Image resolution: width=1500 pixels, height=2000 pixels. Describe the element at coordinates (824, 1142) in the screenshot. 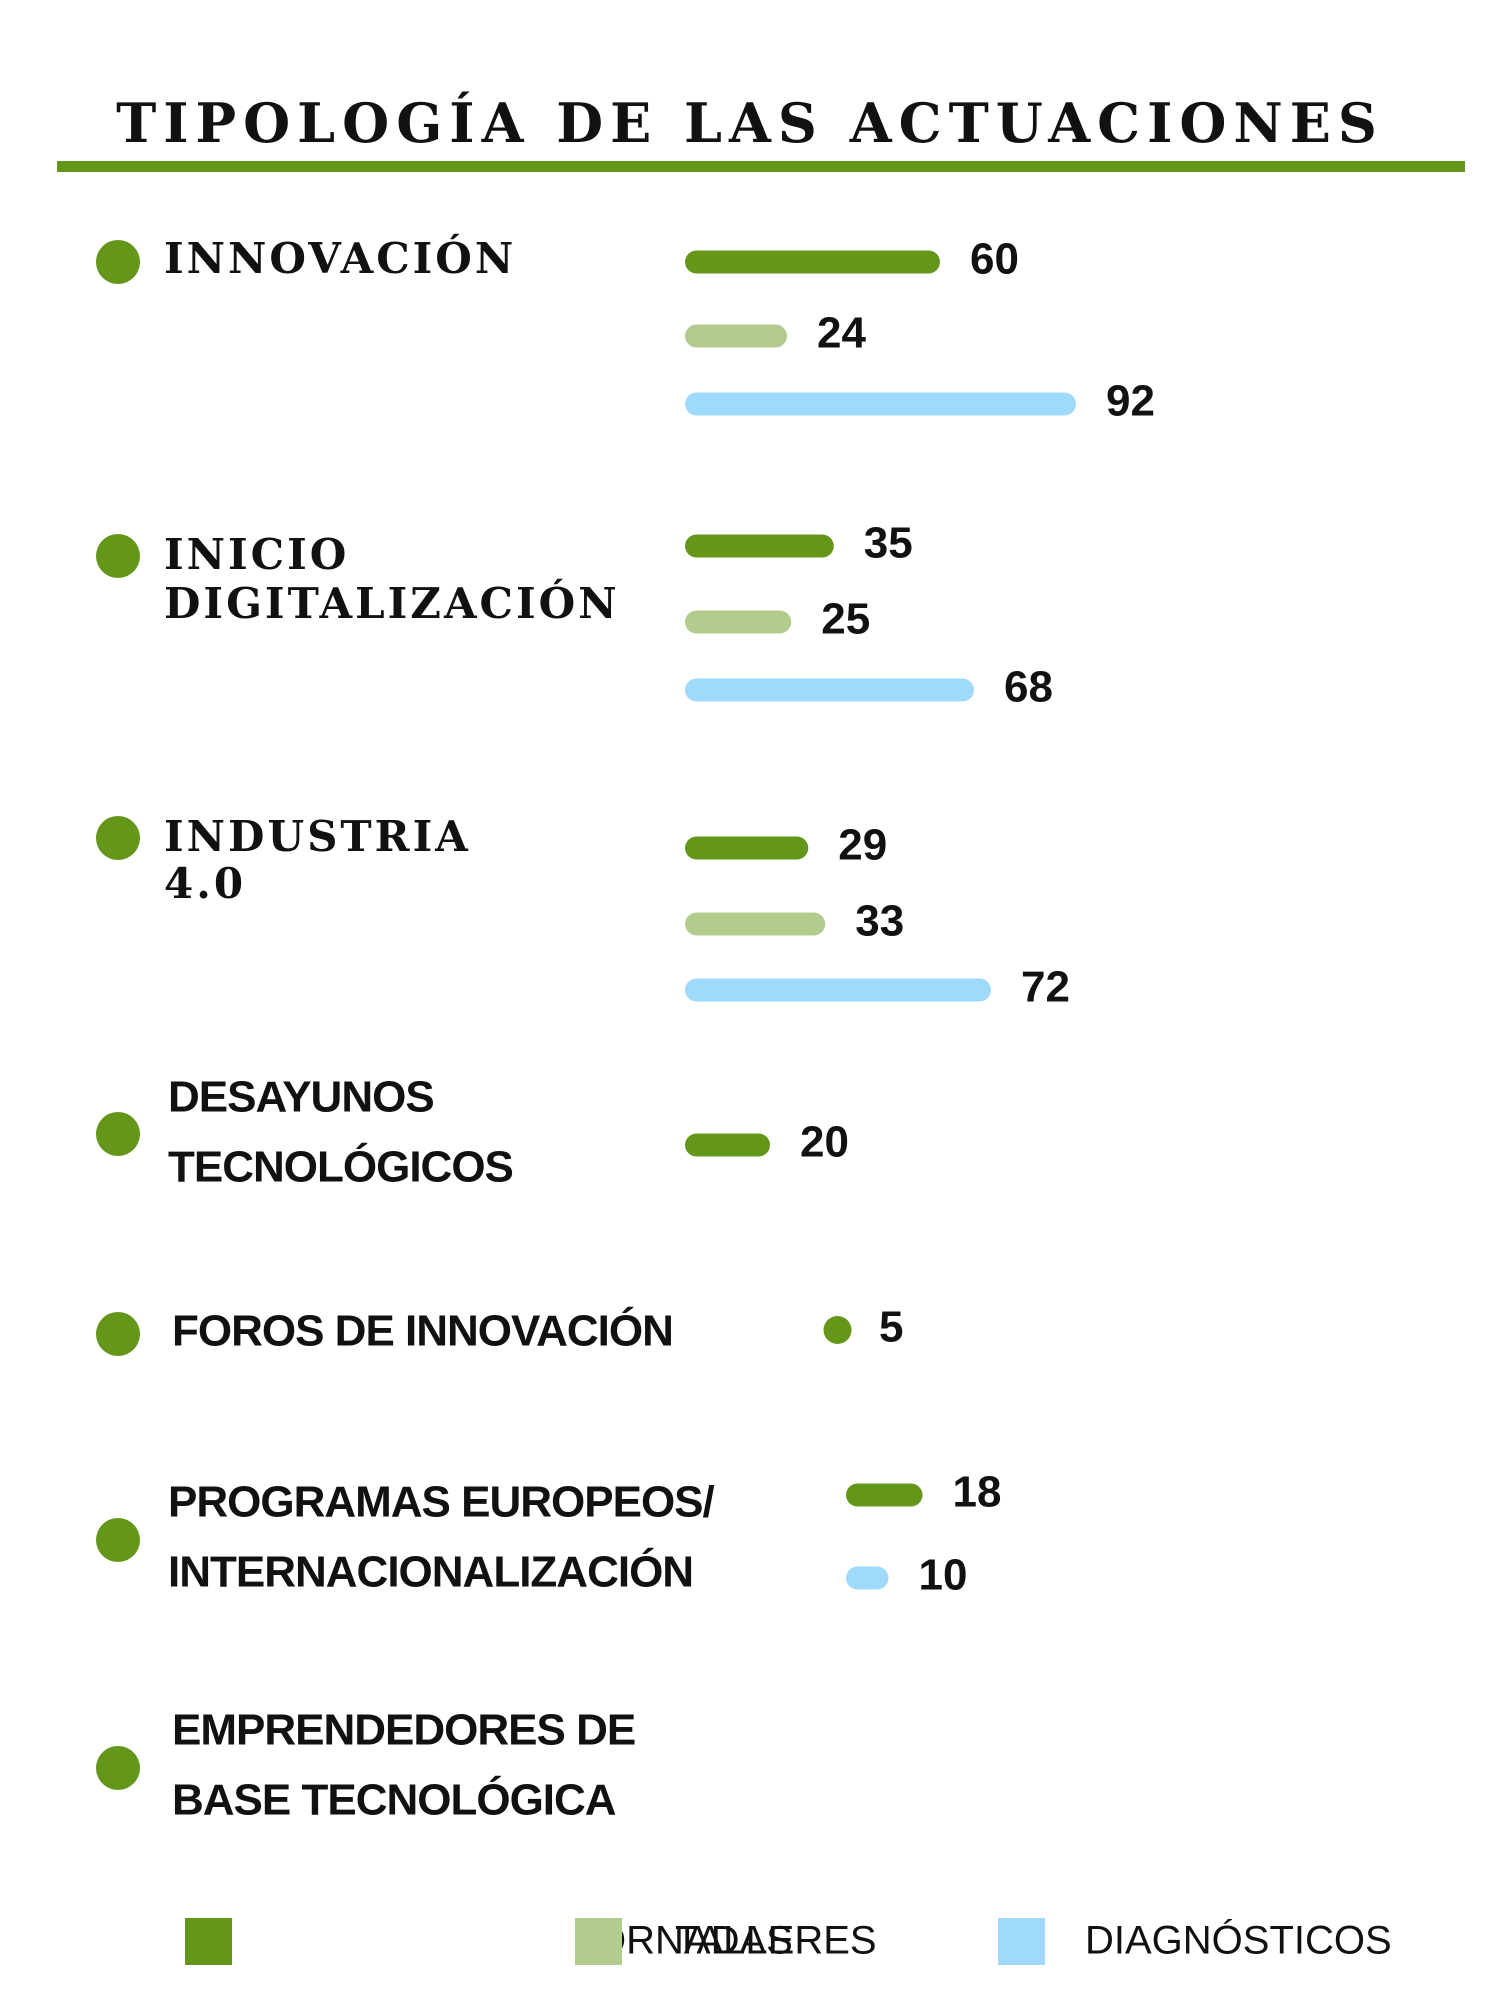

I see `value-label: 20` at that location.